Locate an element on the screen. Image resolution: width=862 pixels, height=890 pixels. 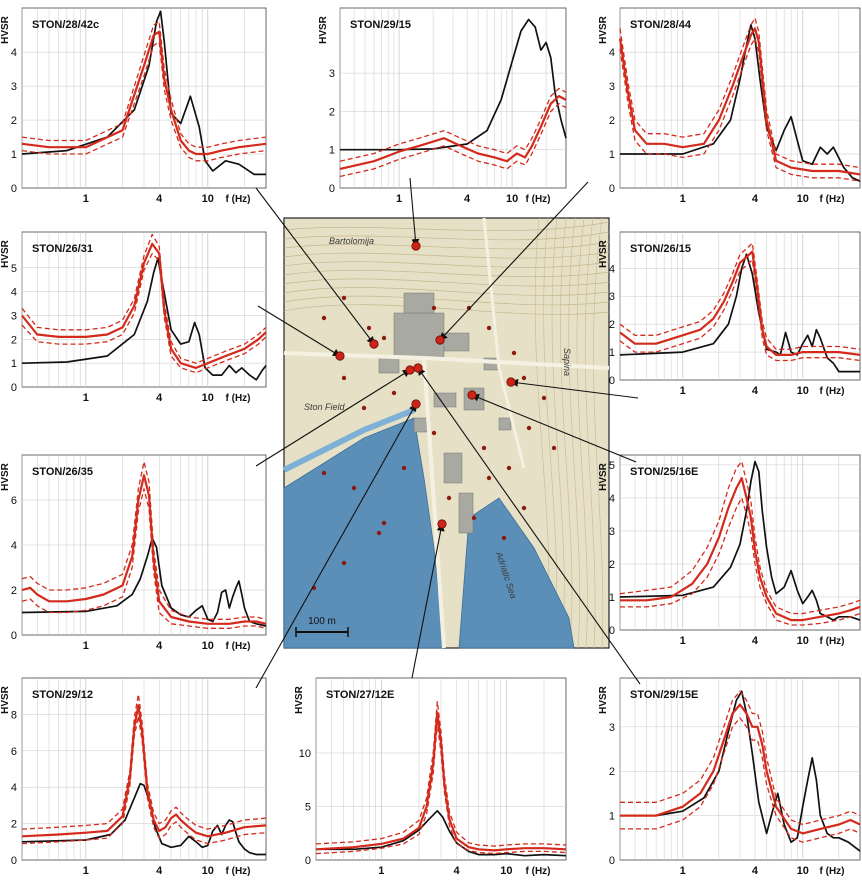
canal is located at coordinates (349, 440).